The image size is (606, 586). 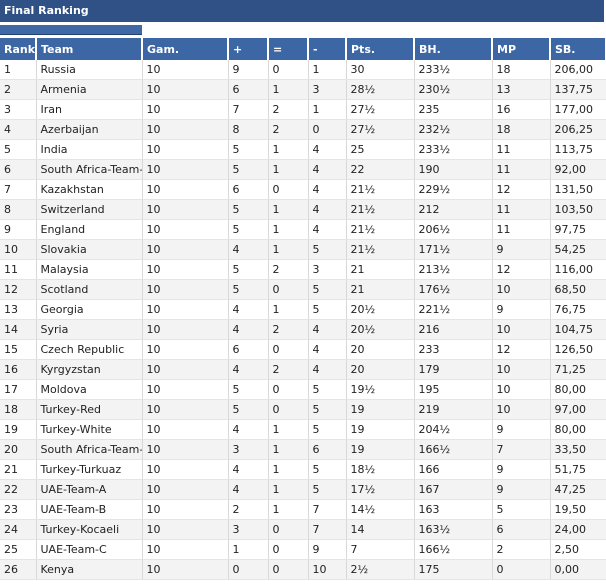 I want to click on table-cell: Turkey-White, so click(x=89, y=429).